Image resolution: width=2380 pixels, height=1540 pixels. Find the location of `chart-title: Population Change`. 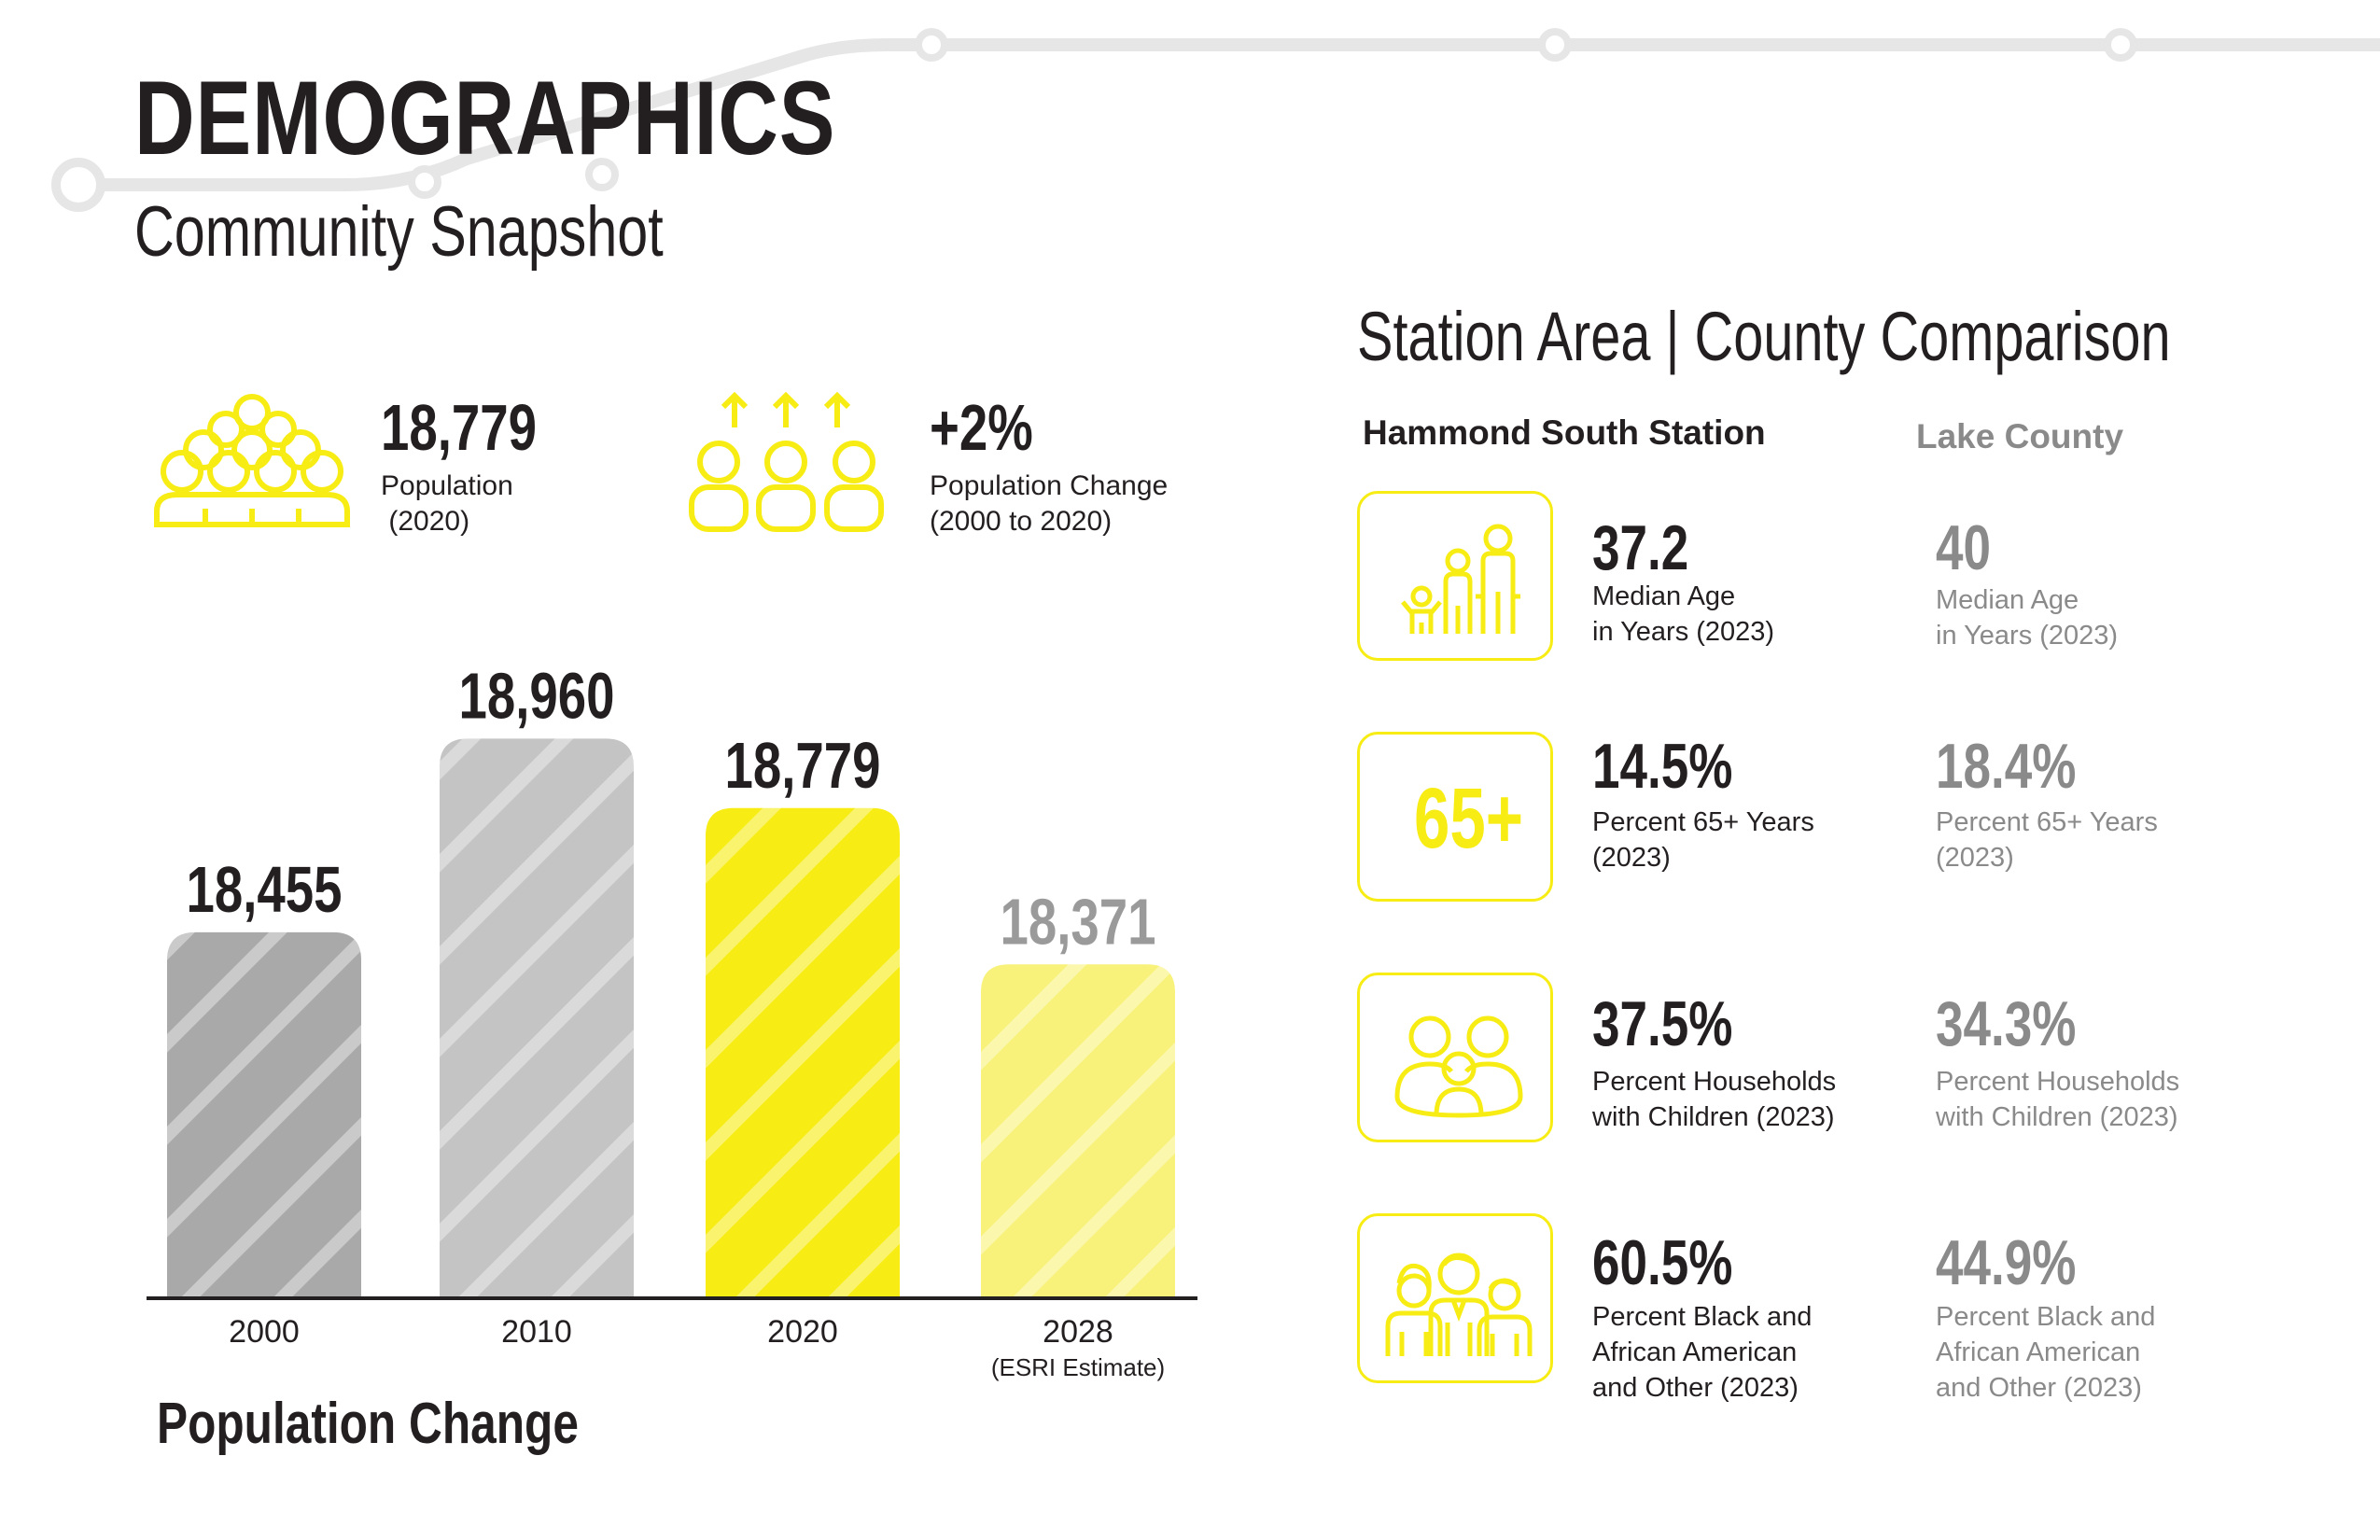

chart-title: Population Change is located at coordinates (368, 1424).